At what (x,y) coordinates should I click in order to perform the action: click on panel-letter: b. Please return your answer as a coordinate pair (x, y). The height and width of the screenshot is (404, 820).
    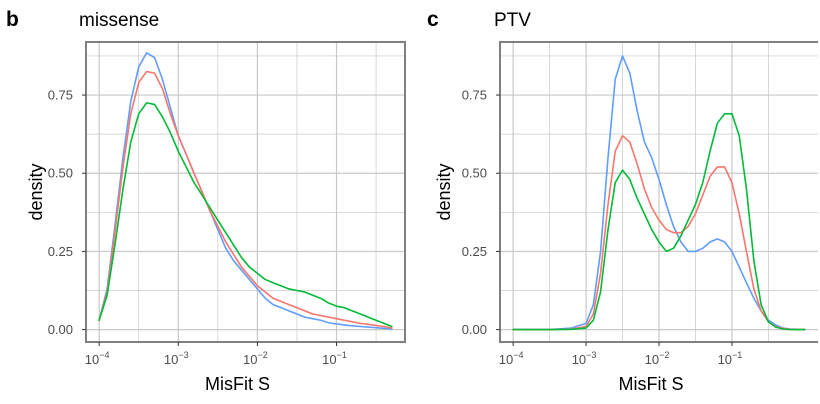
    Looking at the image, I should click on (12, 19).